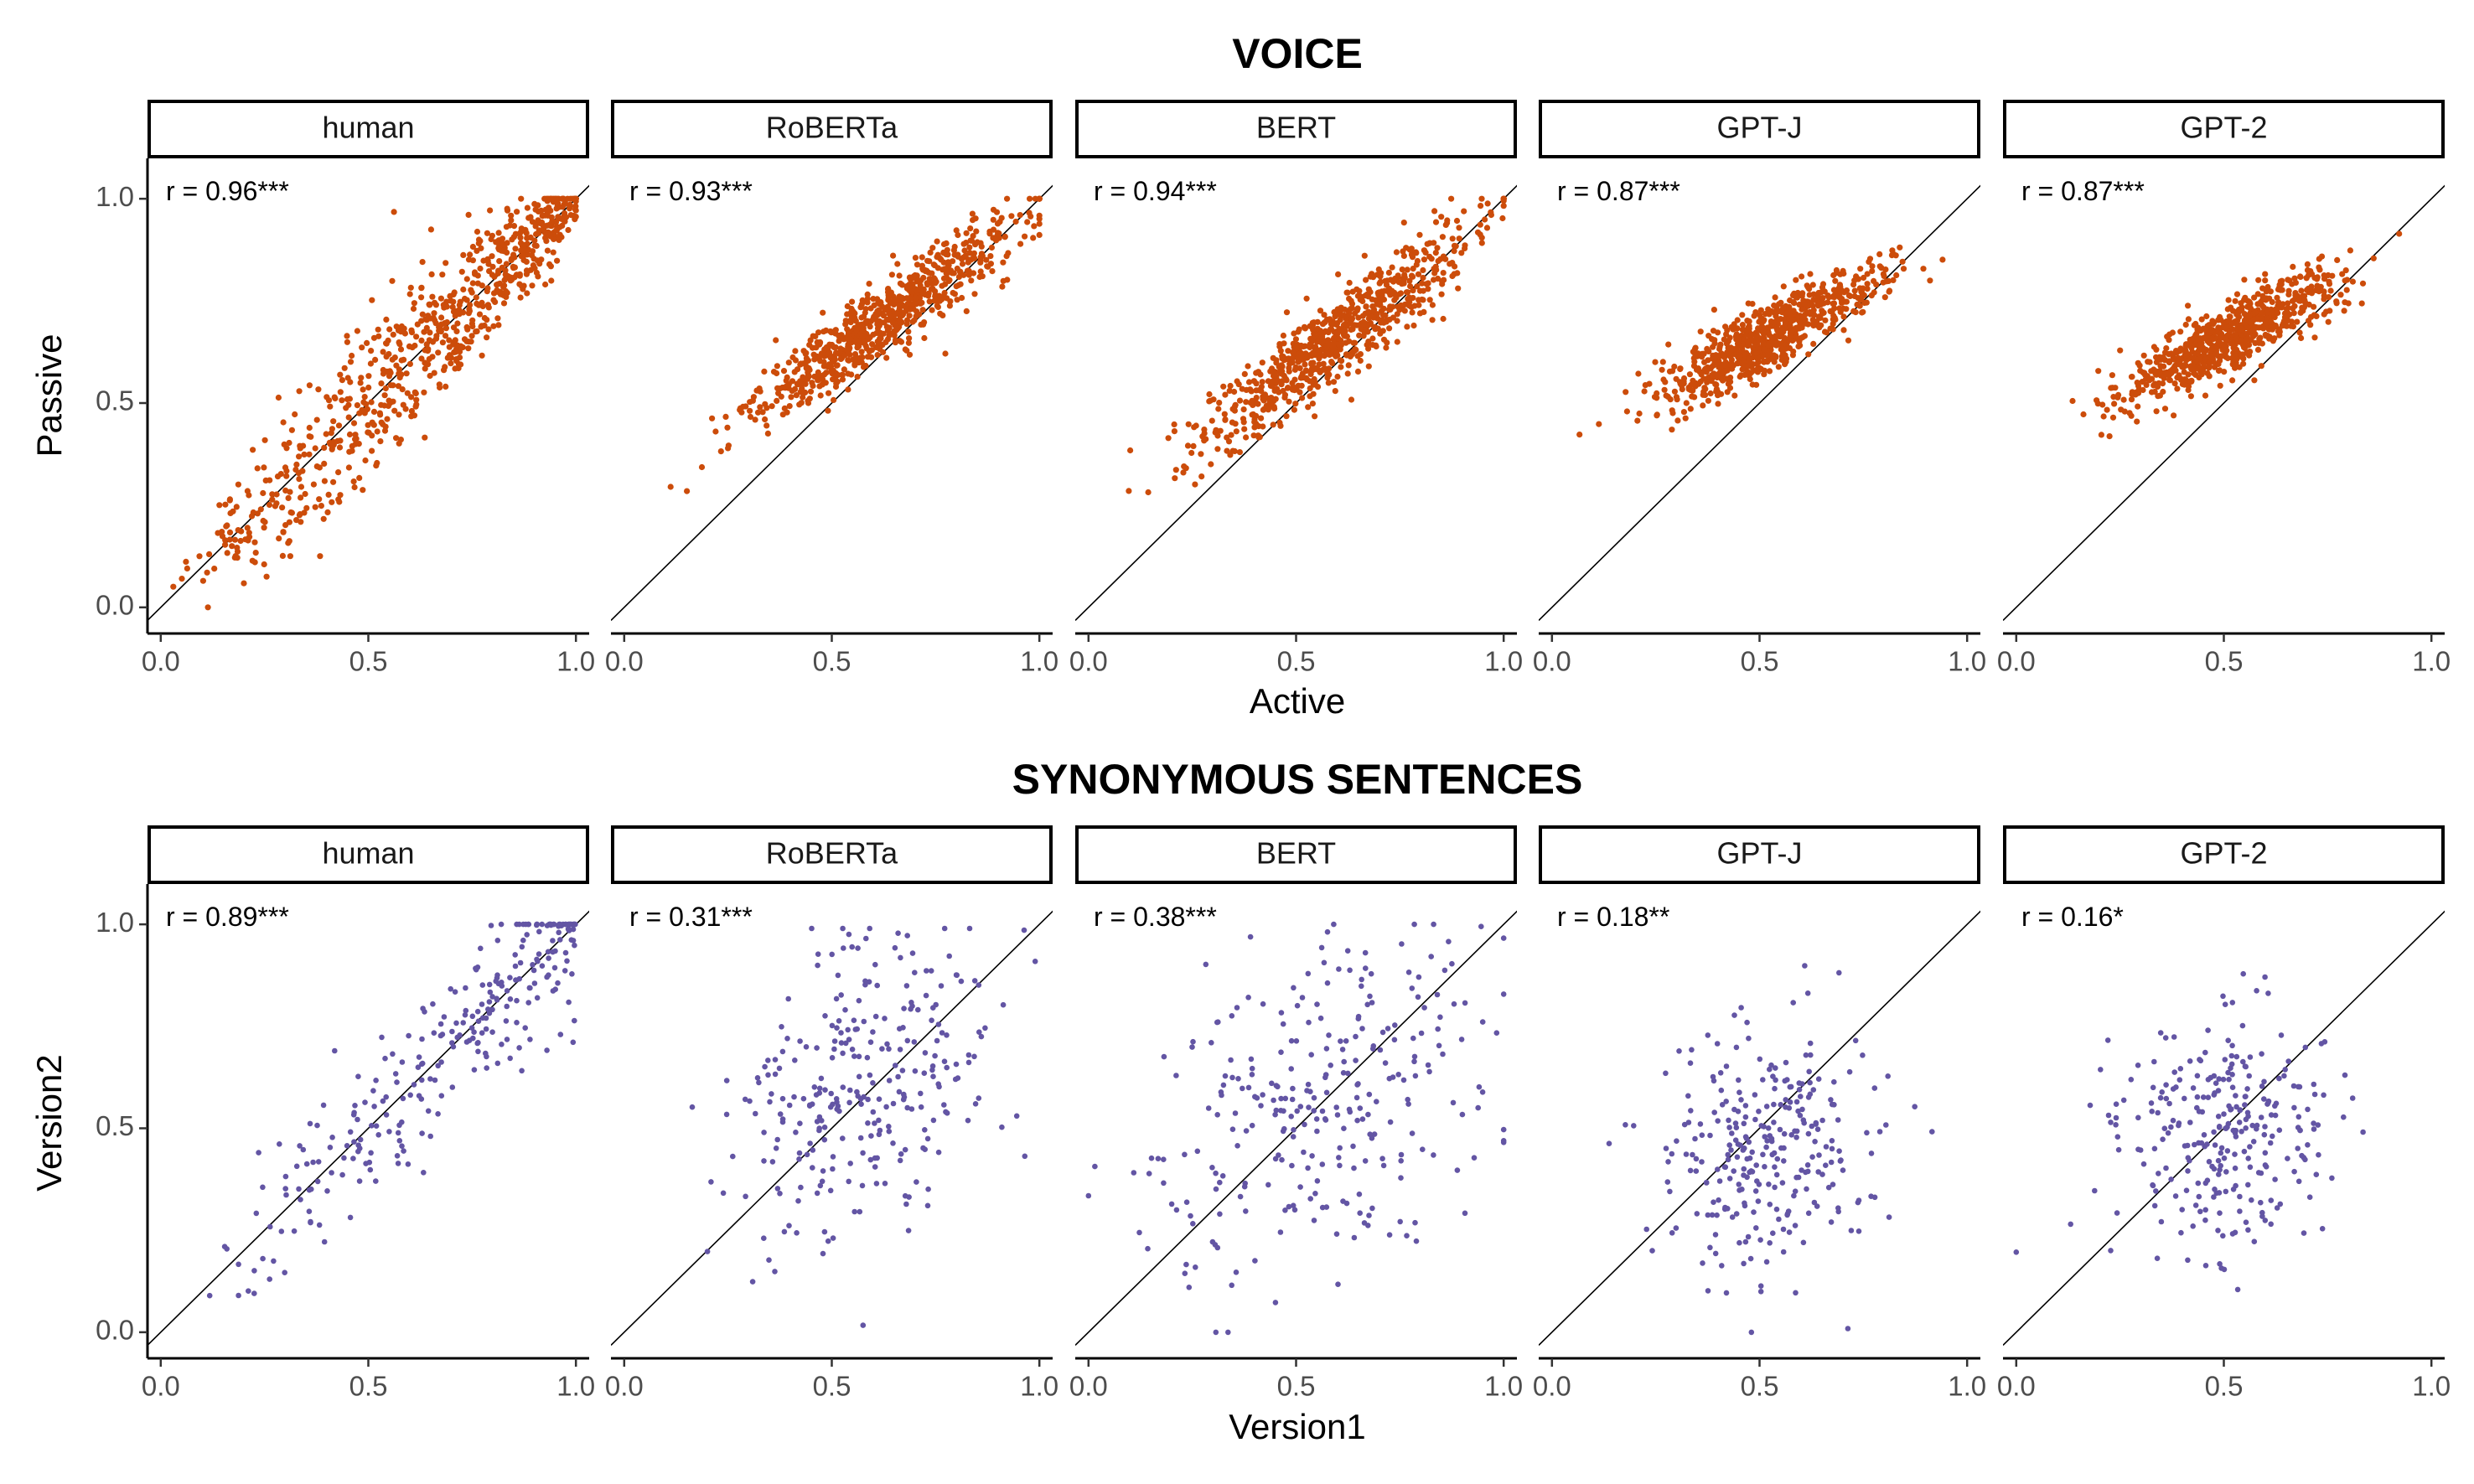 Image resolution: width=2474 pixels, height=1484 pixels. I want to click on x-tick-label: 0.5, so click(368, 1387).